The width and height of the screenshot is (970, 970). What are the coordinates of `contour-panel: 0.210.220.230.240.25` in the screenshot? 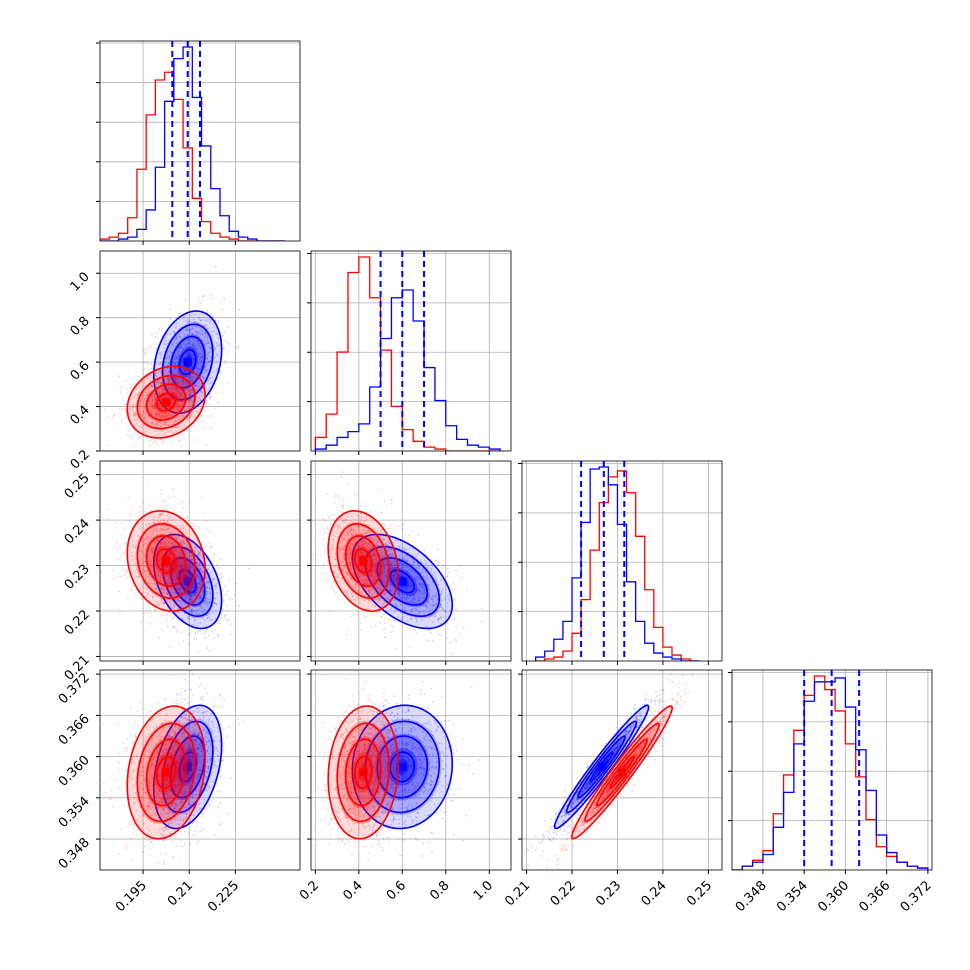 It's located at (181, 572).